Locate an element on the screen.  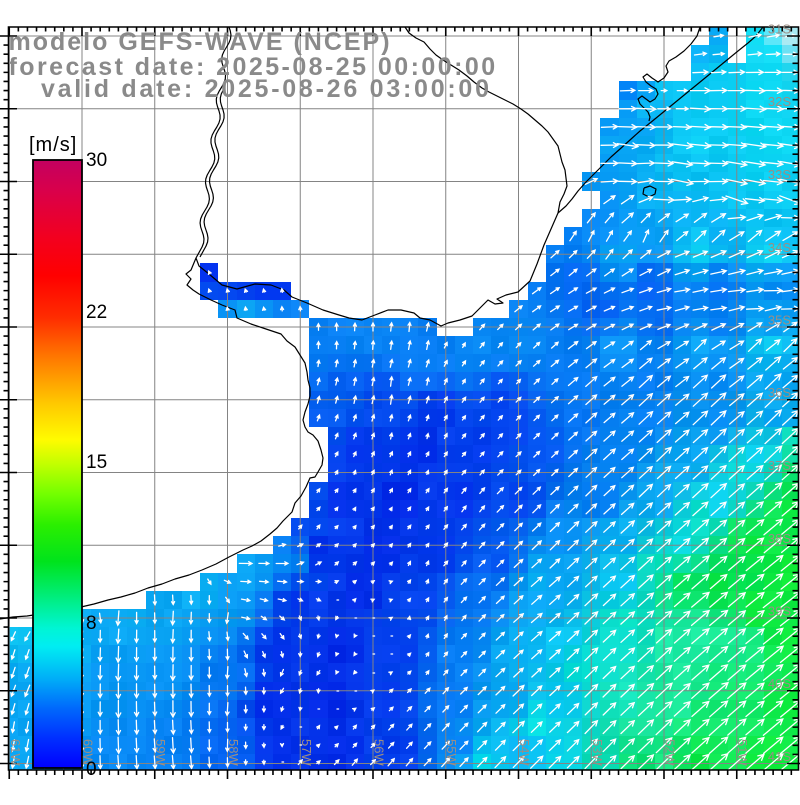
svg-text: 36S is located at coordinates (779, 392).